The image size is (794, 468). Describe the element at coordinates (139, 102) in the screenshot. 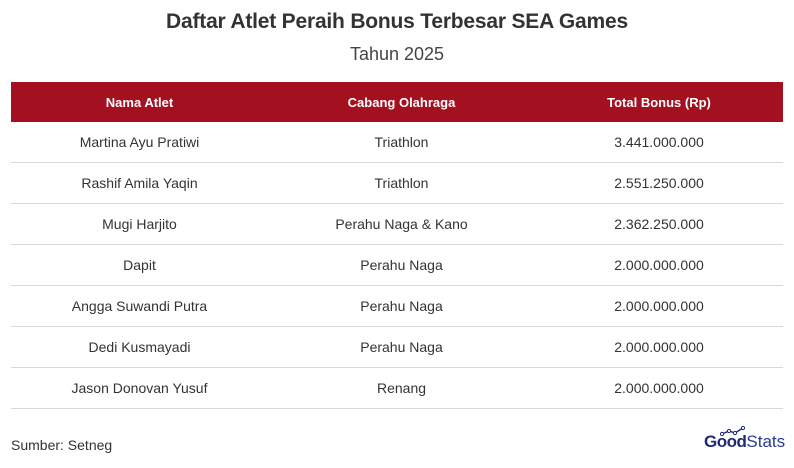

I see `column-header-name: Nama Atlet` at that location.